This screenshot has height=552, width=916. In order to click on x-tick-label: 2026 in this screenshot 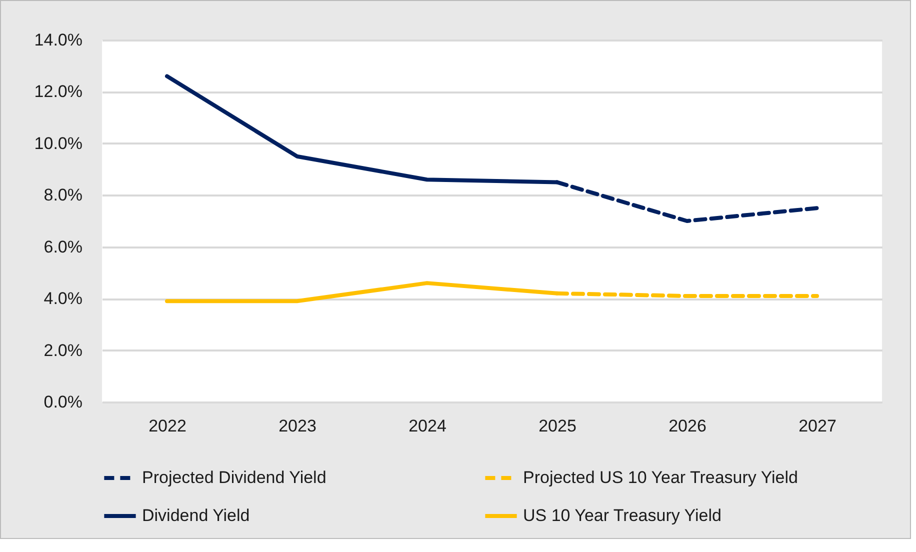, I will do `click(687, 426)`.